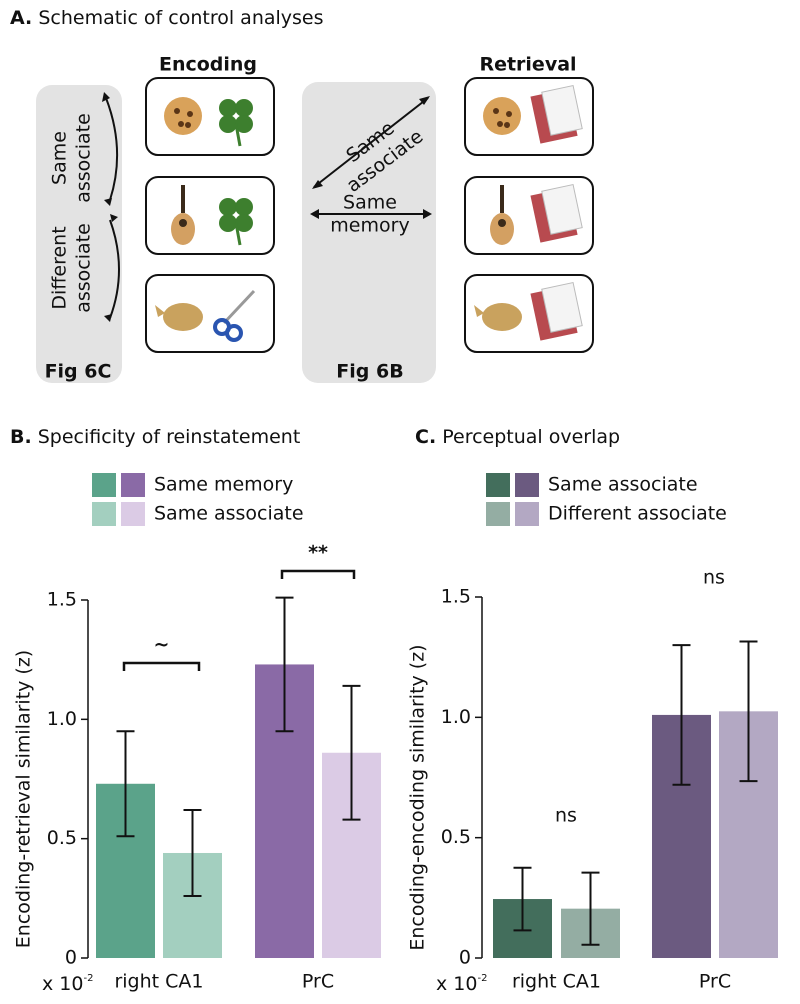 This screenshot has height=1004, width=800. Describe the element at coordinates (180, 18) in the screenshot. I see `title: Schematic of control analyses` at that location.